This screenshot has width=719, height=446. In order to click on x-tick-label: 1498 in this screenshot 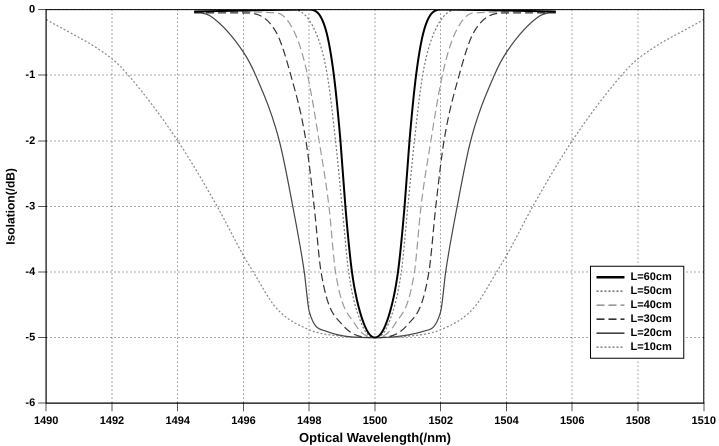, I will do `click(309, 420)`.